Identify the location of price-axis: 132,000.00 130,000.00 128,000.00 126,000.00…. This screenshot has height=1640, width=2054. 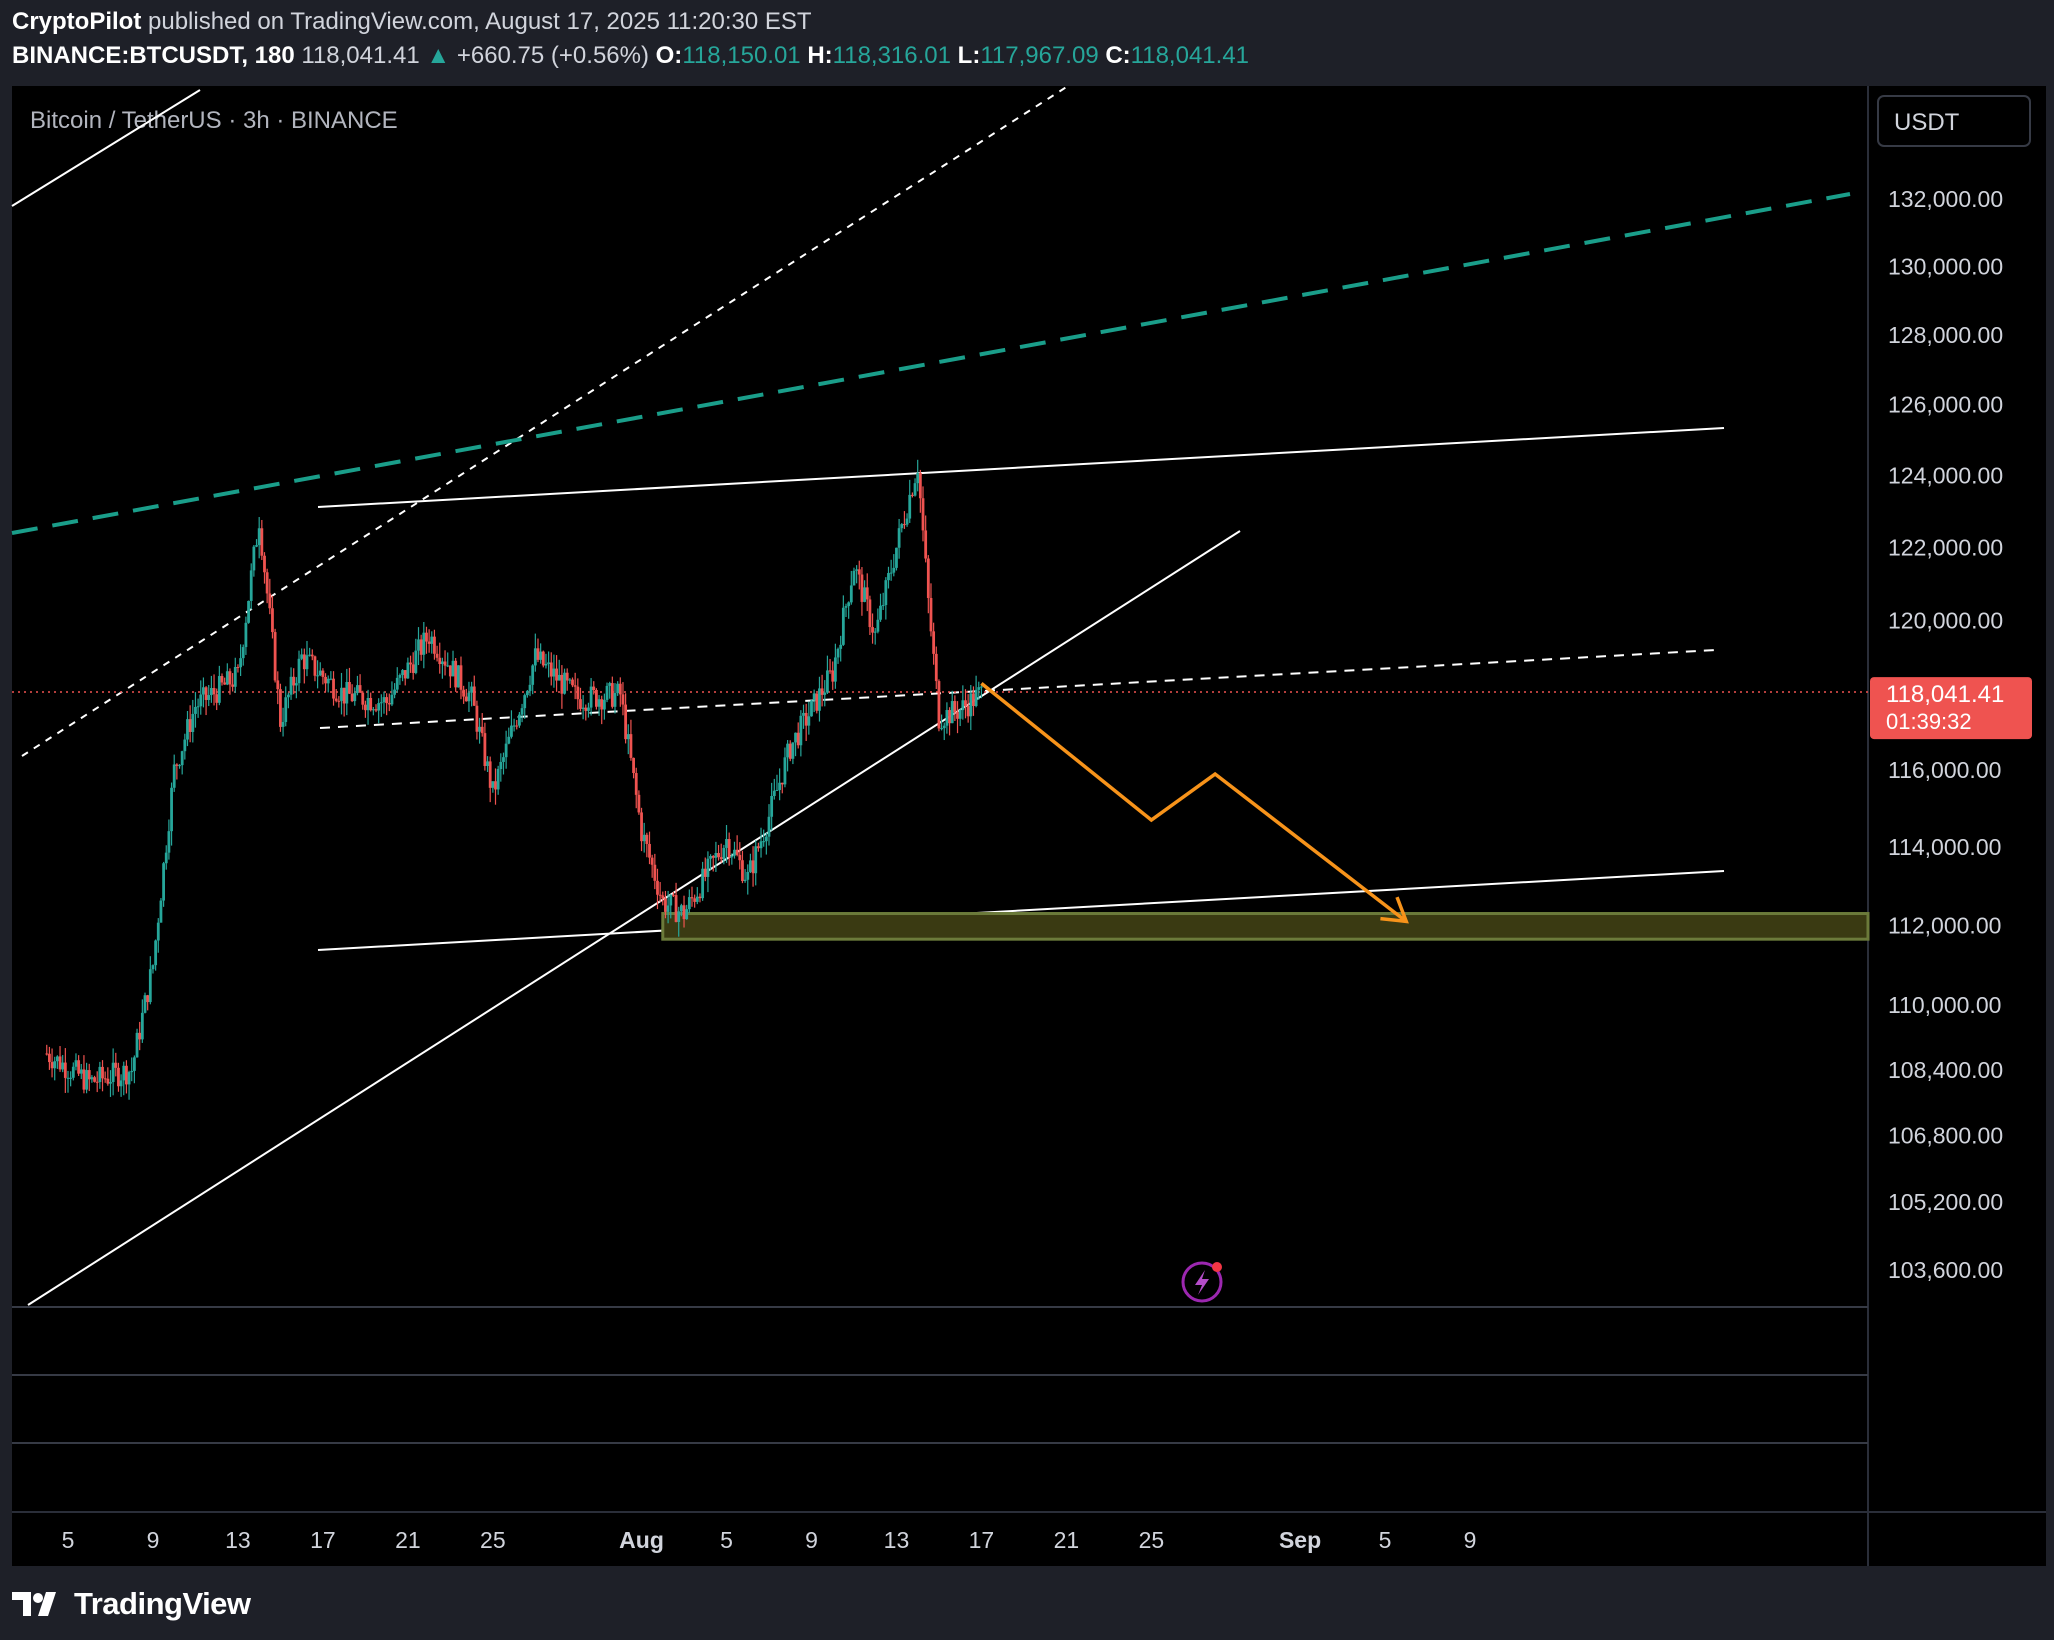
(1945, 734).